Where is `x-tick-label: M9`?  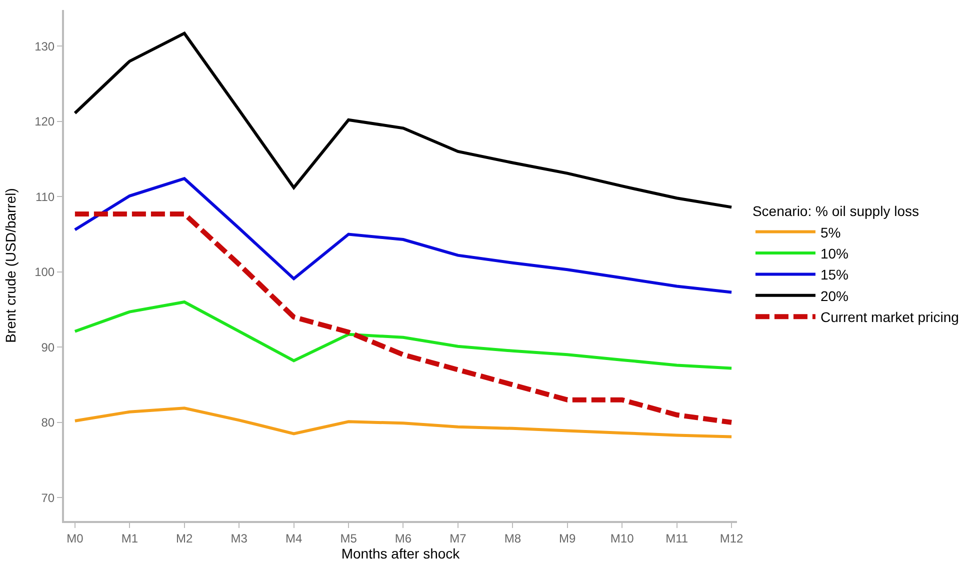 x-tick-label: M9 is located at coordinates (567, 538).